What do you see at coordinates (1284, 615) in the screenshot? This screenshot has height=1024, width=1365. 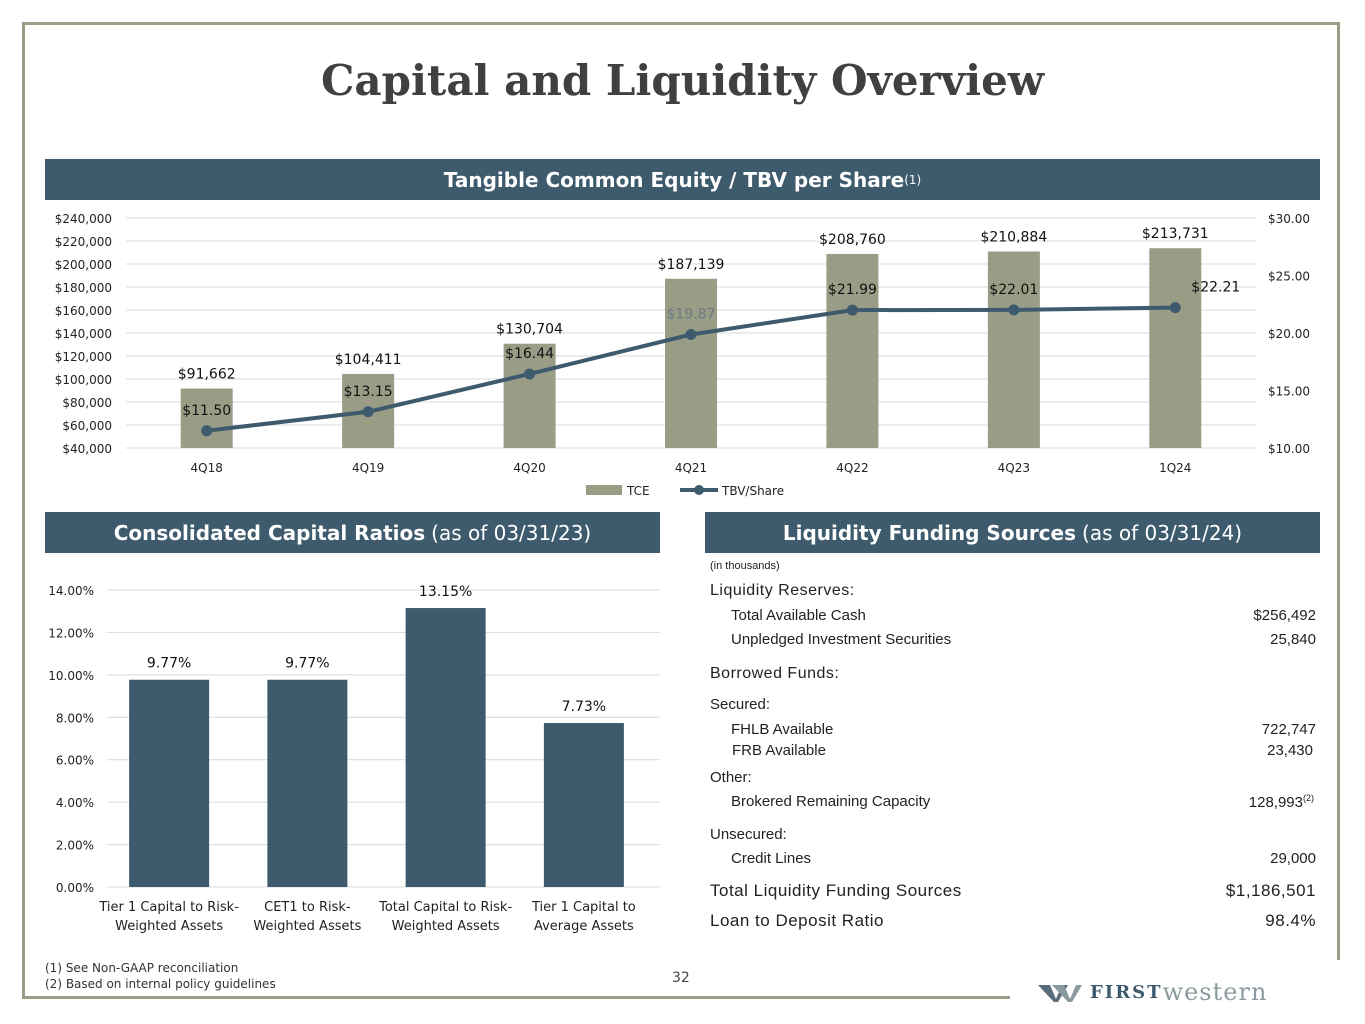 I see `total-cash-value: $256,492` at bounding box center [1284, 615].